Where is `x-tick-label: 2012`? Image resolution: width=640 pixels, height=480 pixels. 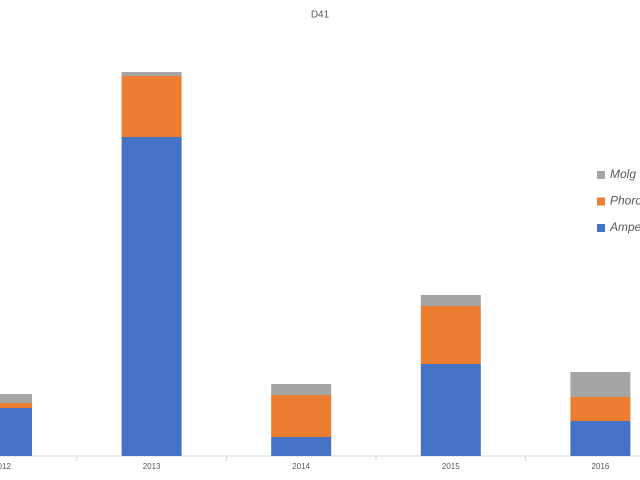 x-tick-label: 2012 is located at coordinates (5, 466).